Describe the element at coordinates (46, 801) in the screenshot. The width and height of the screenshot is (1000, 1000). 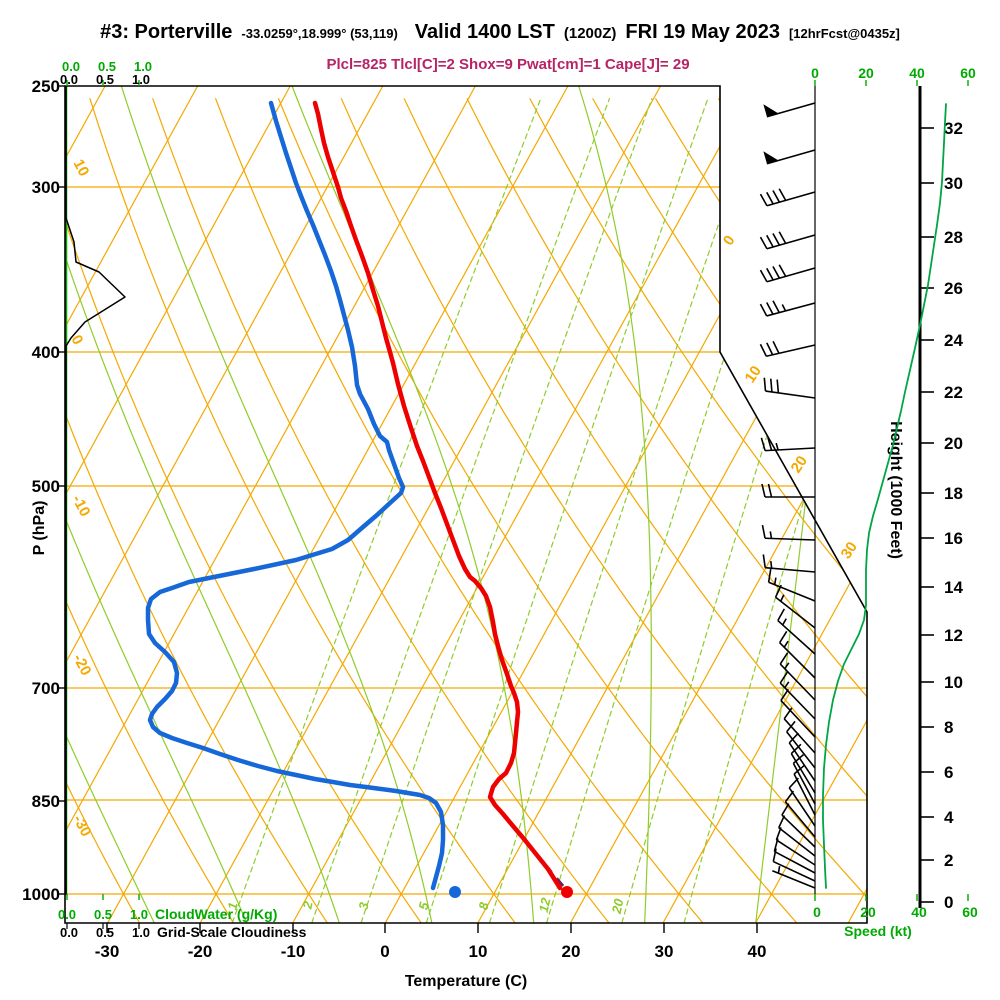
I see `svg-text: 850` at that location.